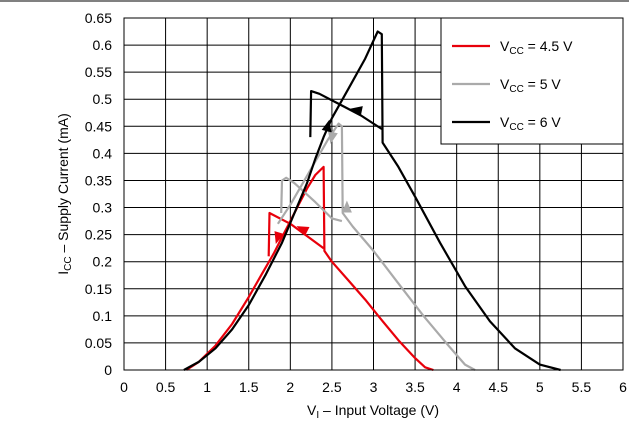 This screenshot has height=424, width=629. What do you see at coordinates (373, 411) in the screenshot?
I see `x-axis-label: VI – Input Voltage (V)` at bounding box center [373, 411].